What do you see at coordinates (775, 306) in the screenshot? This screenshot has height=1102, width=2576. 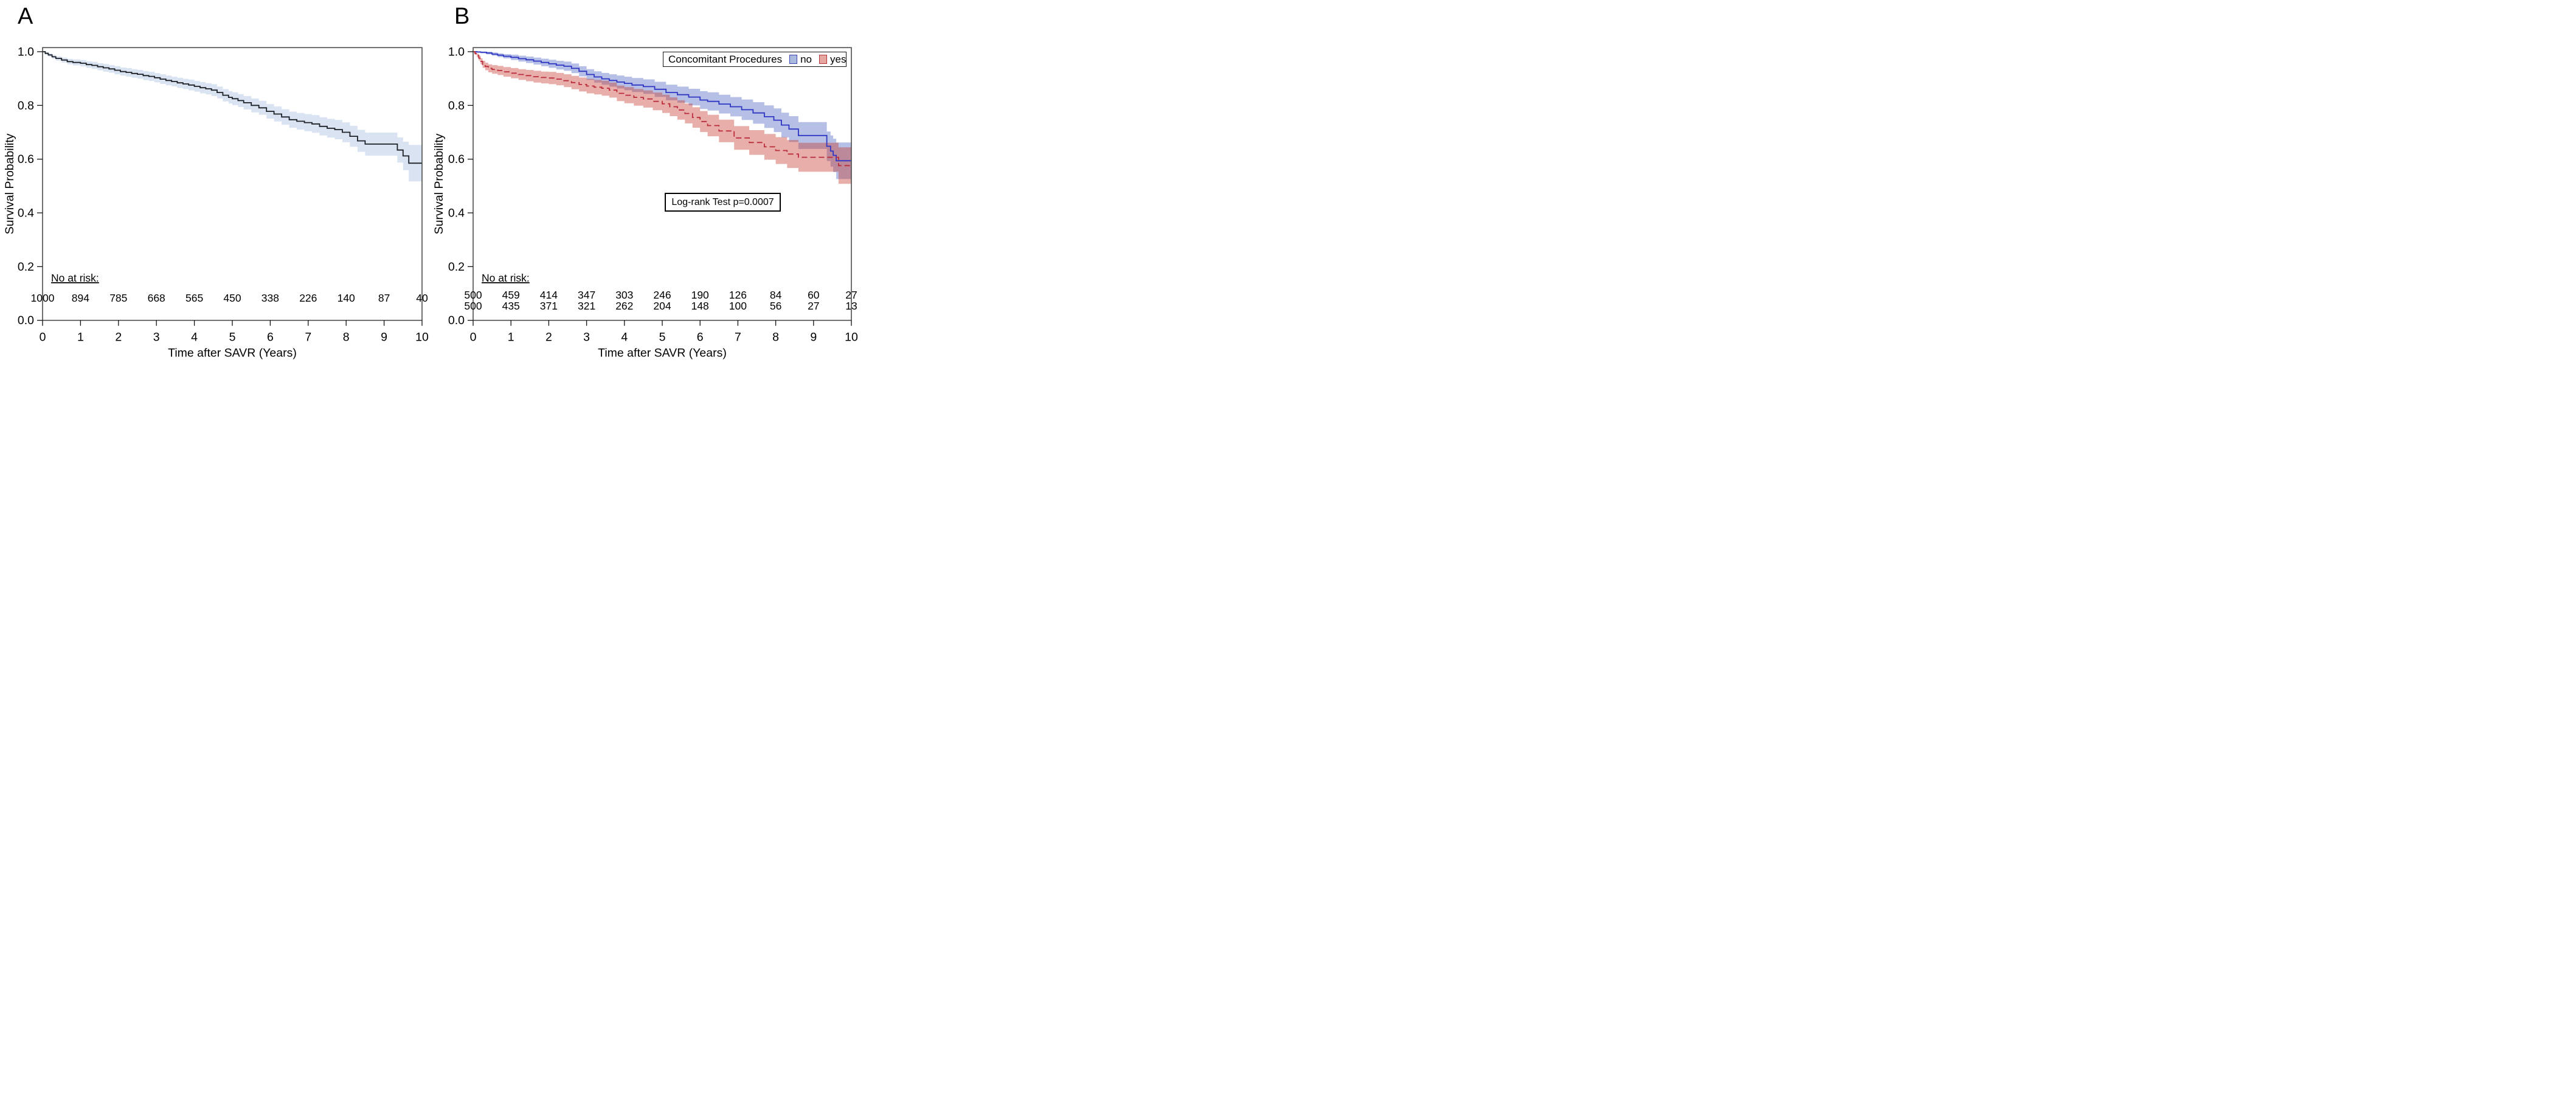 I see `risk-count-yes: 56` at bounding box center [775, 306].